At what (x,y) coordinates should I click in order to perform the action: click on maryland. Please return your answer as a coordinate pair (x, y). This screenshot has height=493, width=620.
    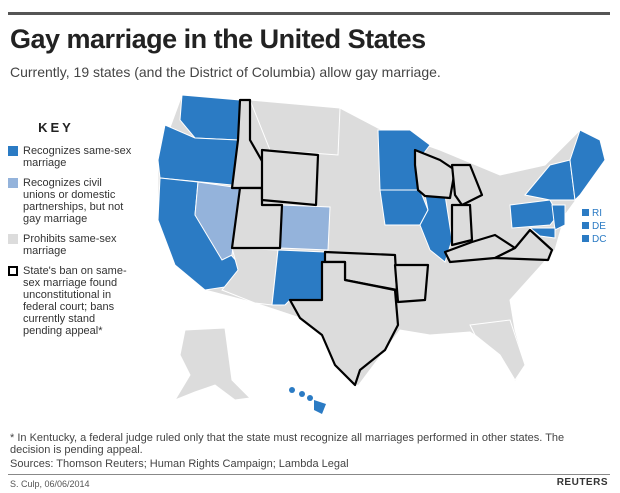
    Looking at the image, I should click on (542, 233).